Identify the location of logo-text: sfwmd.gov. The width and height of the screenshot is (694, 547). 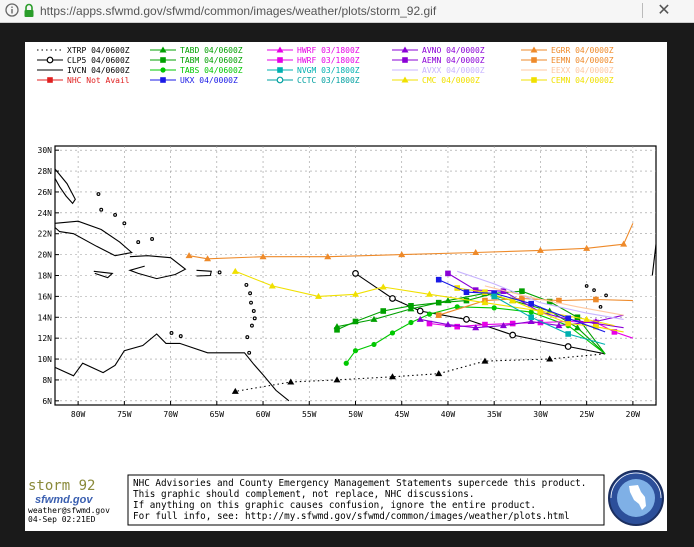
(64, 500).